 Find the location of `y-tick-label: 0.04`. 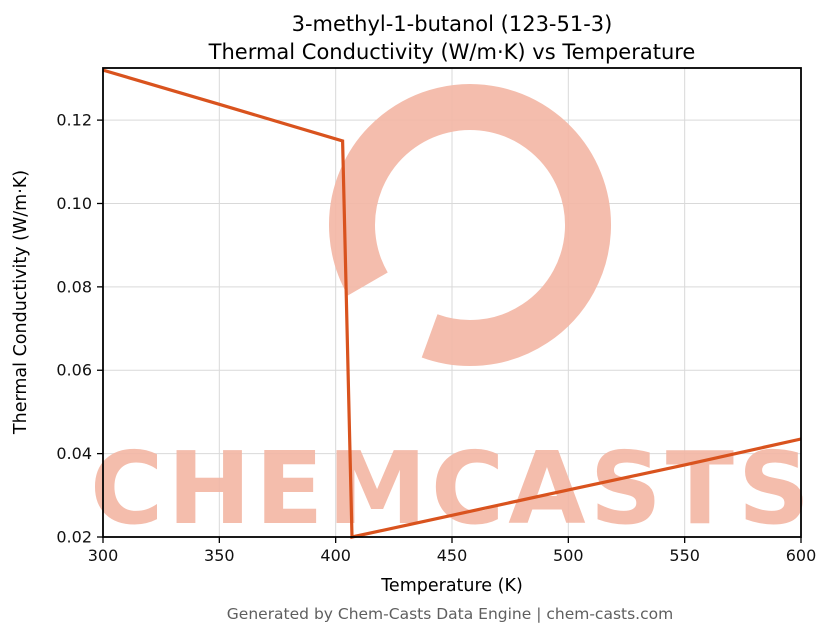

y-tick-label: 0.04 is located at coordinates (74, 453).